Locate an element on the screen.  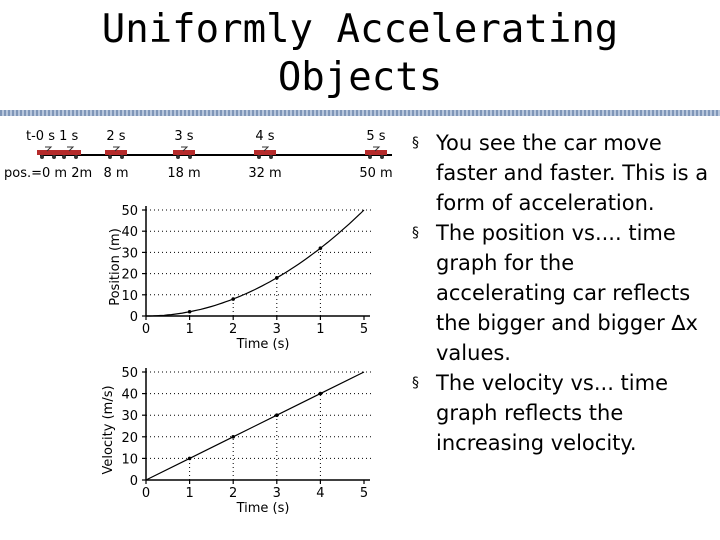
chart-velocity: 0 10 20 30 40 50 0 1 2 3 4 5 Time (s) Velocity (m/s) is located at coordinates (237, 441).